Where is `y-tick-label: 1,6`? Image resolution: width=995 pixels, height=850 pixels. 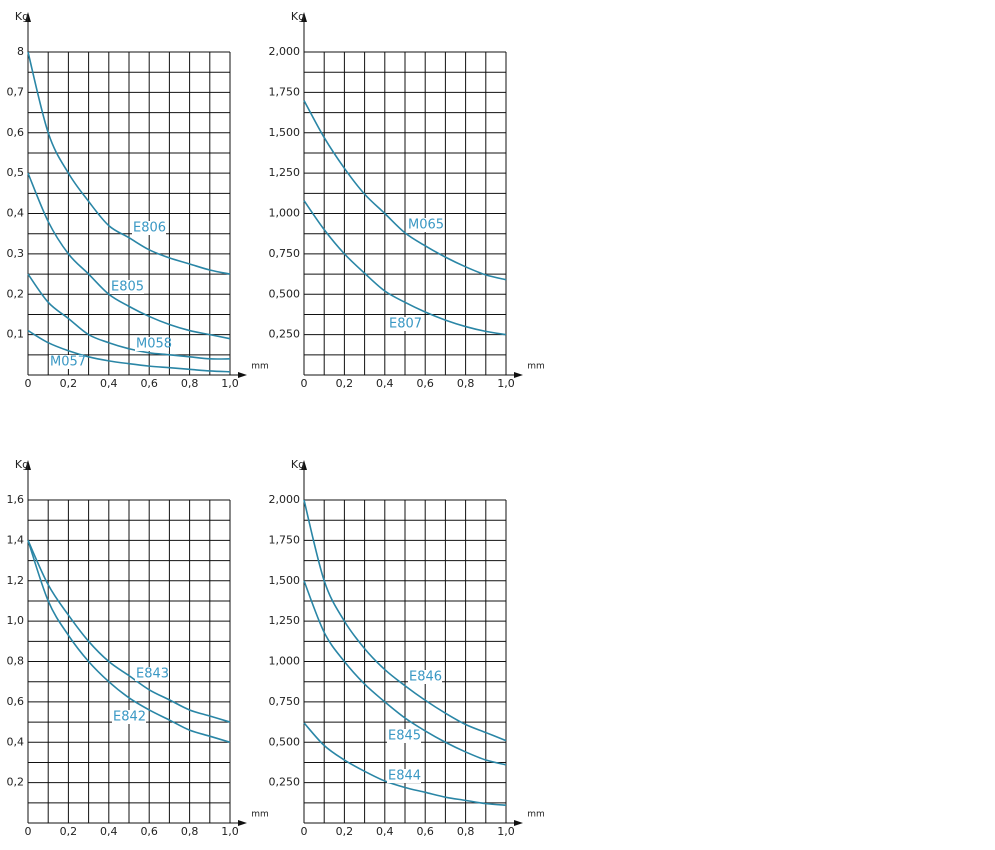
y-tick-label: 1,6 is located at coordinates (16, 499).